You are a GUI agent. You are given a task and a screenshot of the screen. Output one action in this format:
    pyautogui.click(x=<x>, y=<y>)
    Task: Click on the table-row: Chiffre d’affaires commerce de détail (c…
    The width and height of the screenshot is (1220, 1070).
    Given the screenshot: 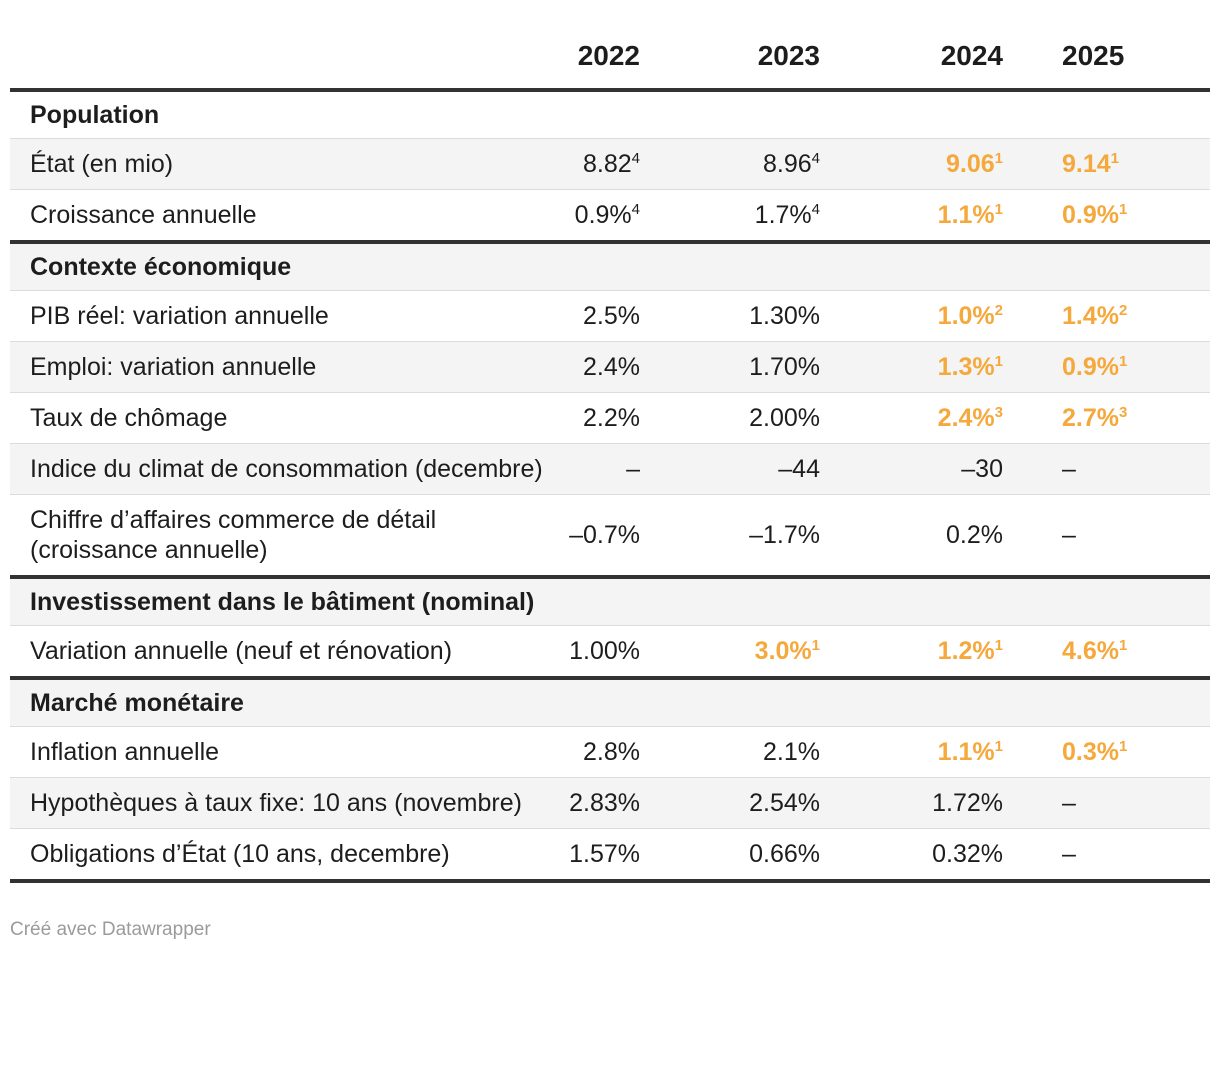 What is the action you would take?
    pyautogui.click(x=610, y=535)
    